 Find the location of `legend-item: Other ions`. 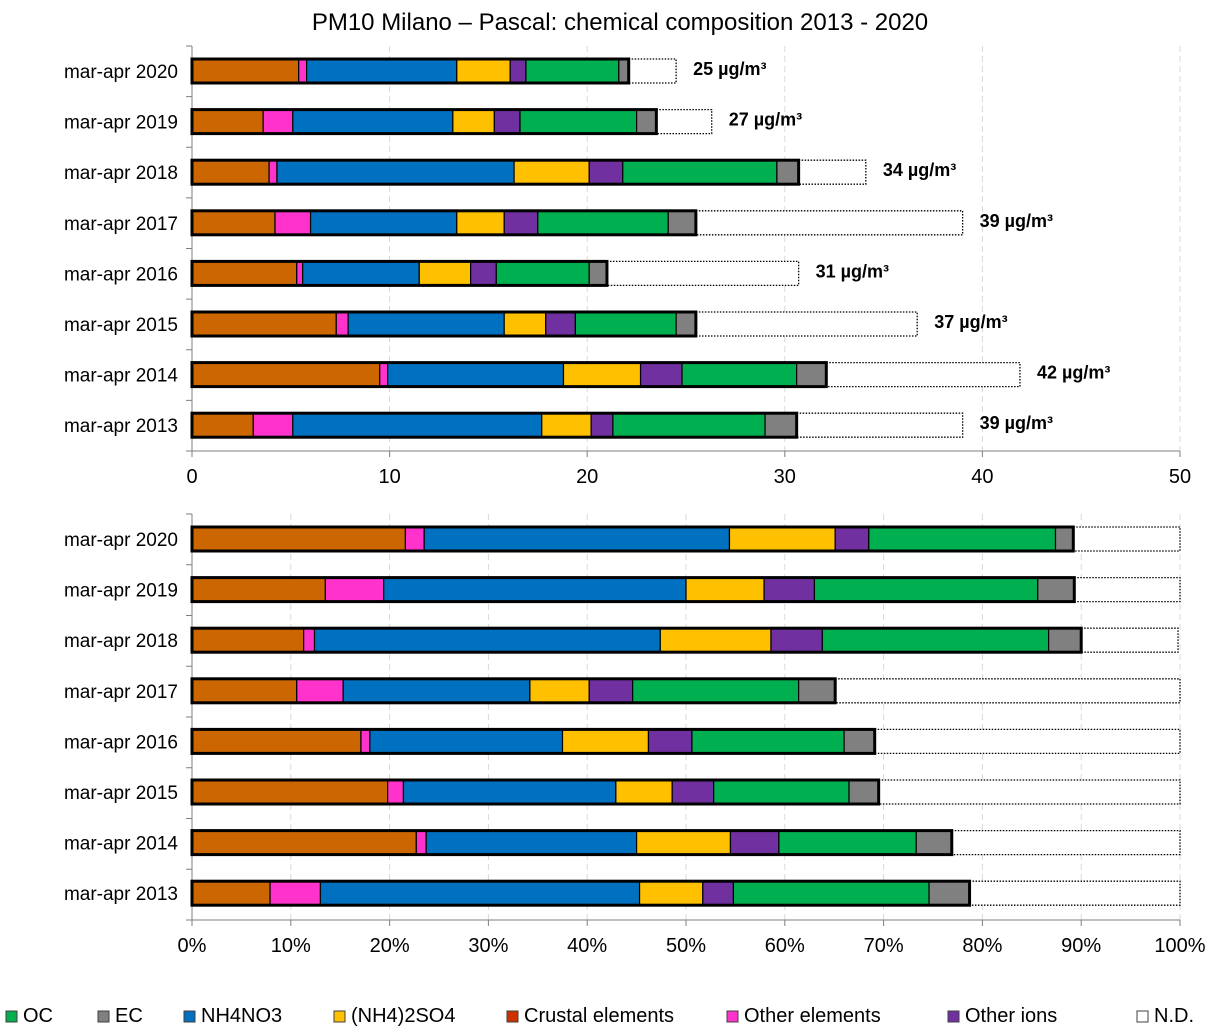

legend-item: Other ions is located at coordinates (1002, 1016).